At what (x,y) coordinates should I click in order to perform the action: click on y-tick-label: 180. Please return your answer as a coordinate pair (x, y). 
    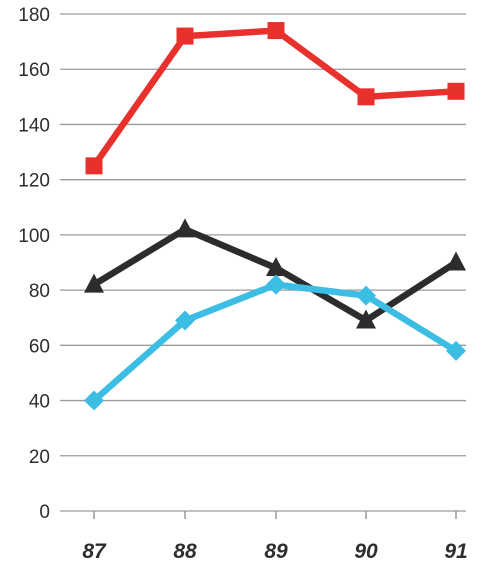
    Looking at the image, I should click on (34, 15).